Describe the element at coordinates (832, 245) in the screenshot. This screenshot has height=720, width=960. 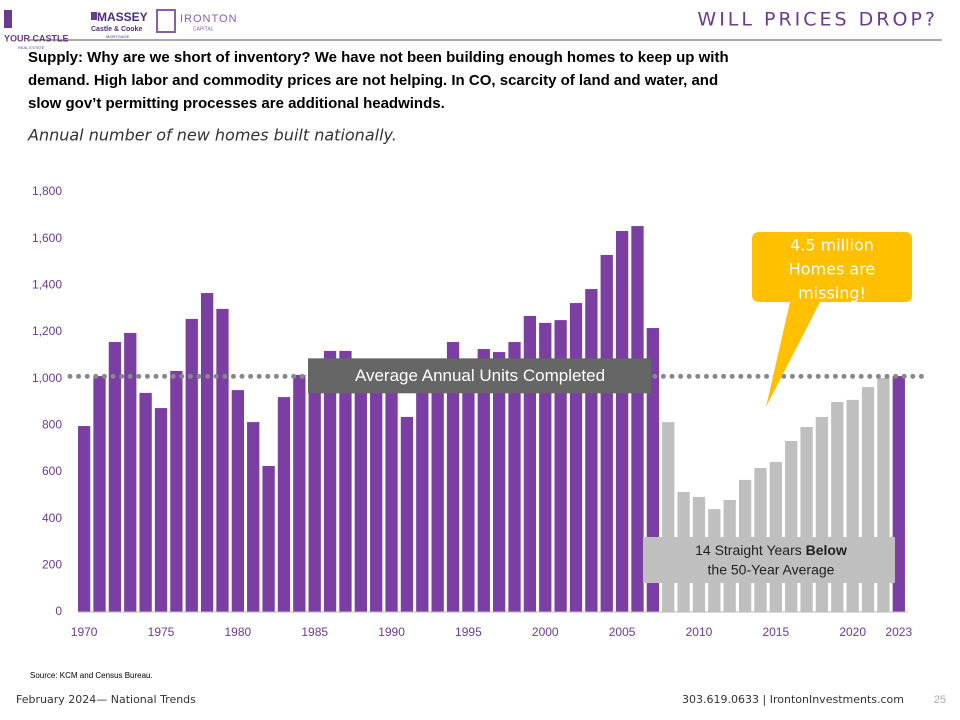
I see `callout-text: 4.5 million` at that location.